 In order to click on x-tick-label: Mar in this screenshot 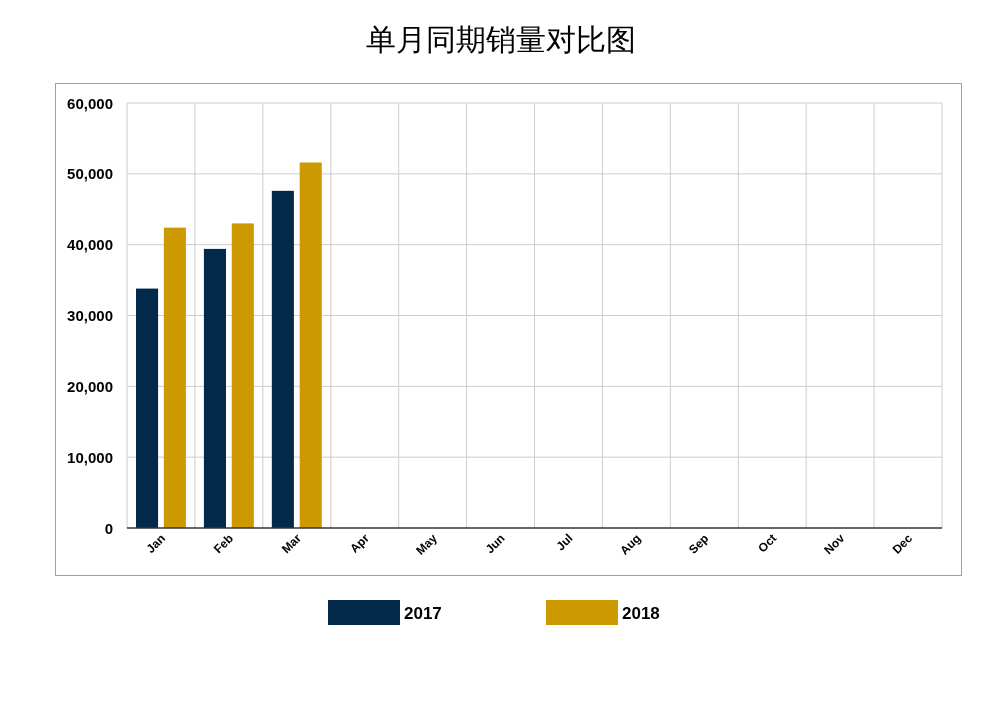, I will do `click(291, 543)`.